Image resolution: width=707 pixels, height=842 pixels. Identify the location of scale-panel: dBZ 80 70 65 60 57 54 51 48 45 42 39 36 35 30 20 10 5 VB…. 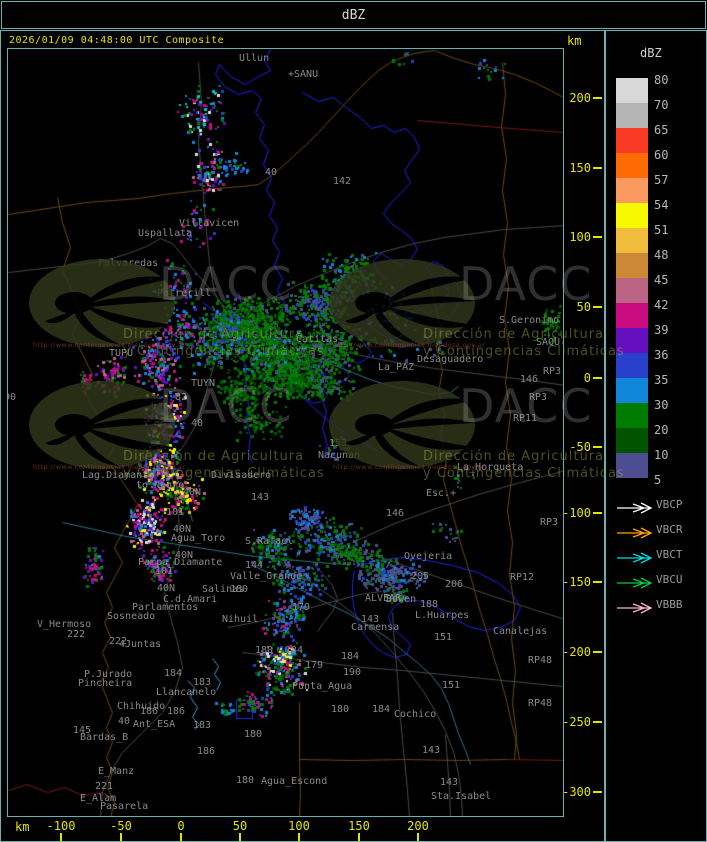
(656, 436).